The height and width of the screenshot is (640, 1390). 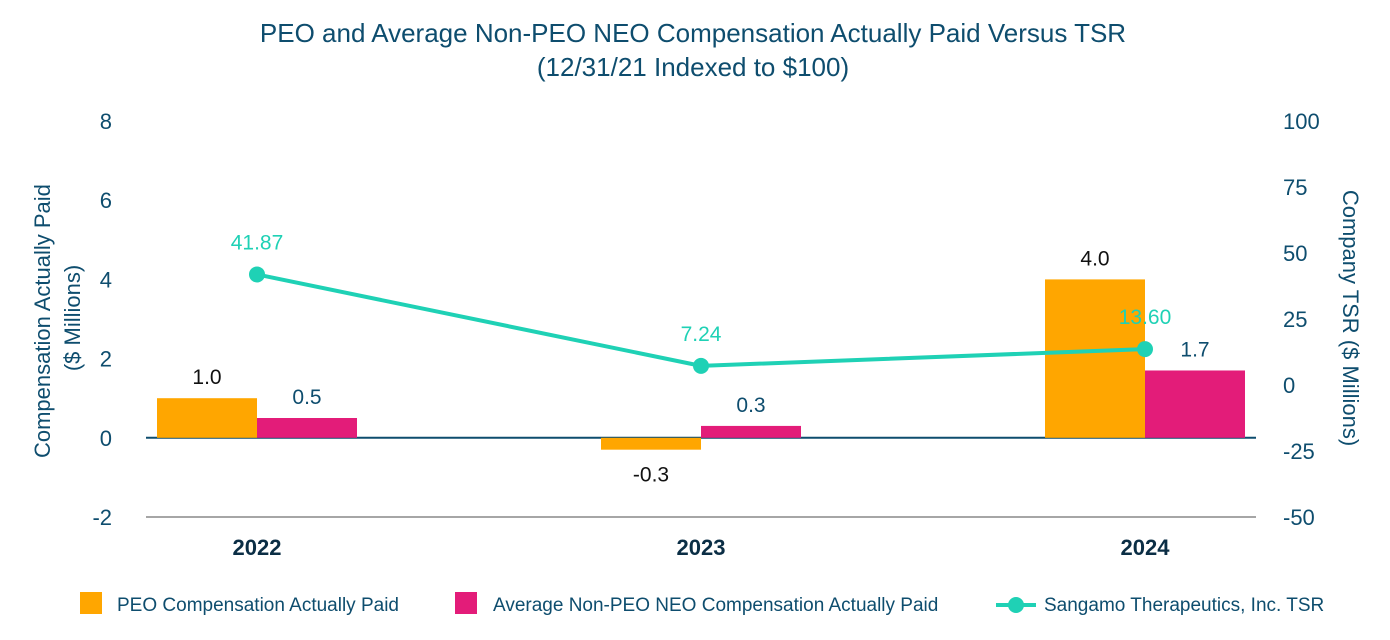 What do you see at coordinates (1016, 605) in the screenshot?
I see `legend-marker-tsr` at bounding box center [1016, 605].